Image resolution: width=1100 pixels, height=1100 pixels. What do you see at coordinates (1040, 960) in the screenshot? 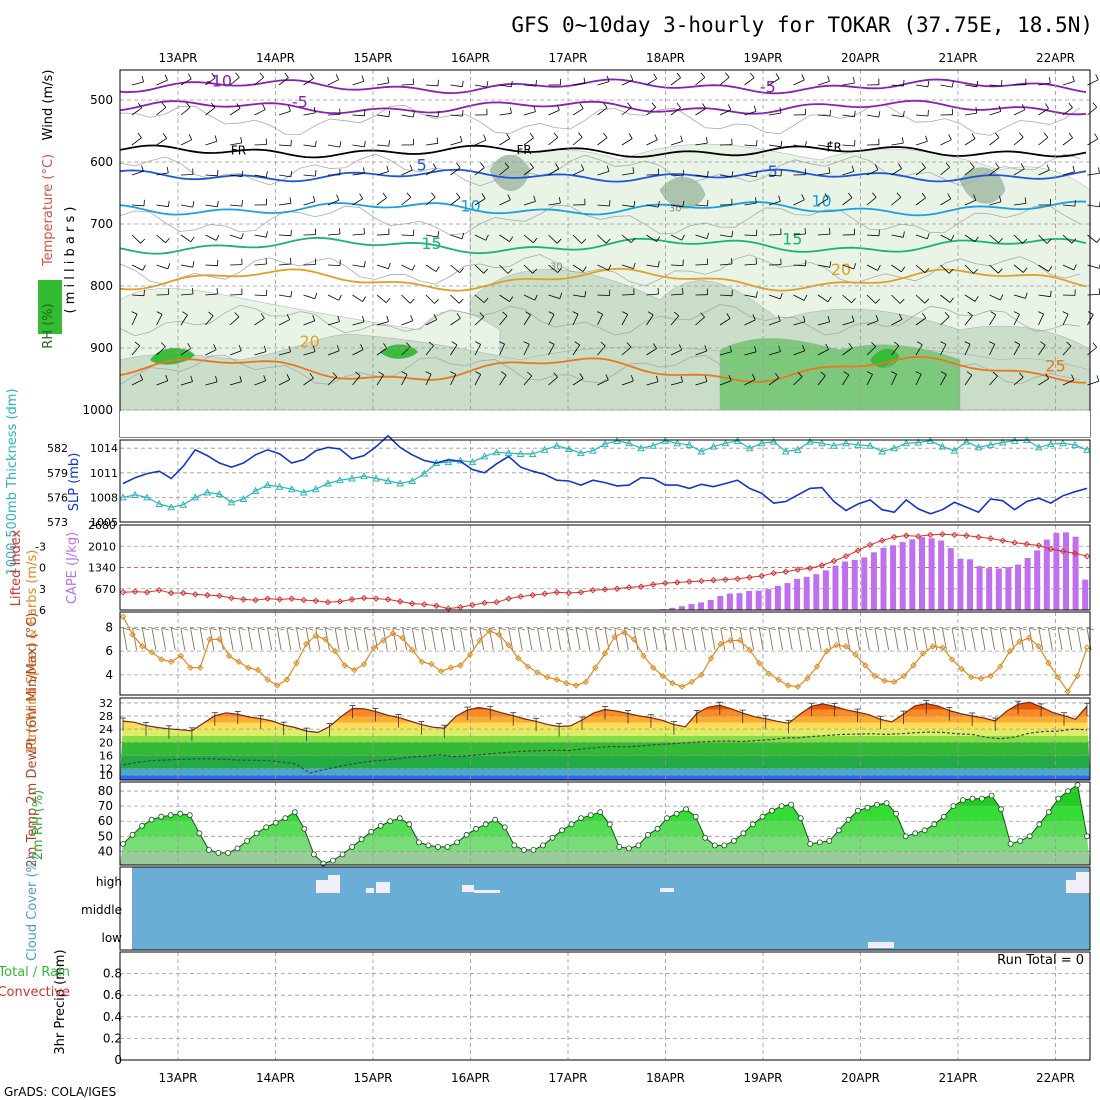
I see `run-total: Run Total = 0` at bounding box center [1040, 960].